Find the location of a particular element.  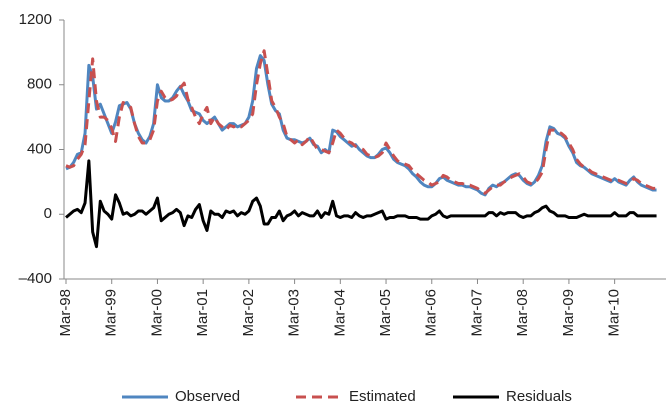

x-tick-label: Mar-99 is located at coordinates (111, 313).